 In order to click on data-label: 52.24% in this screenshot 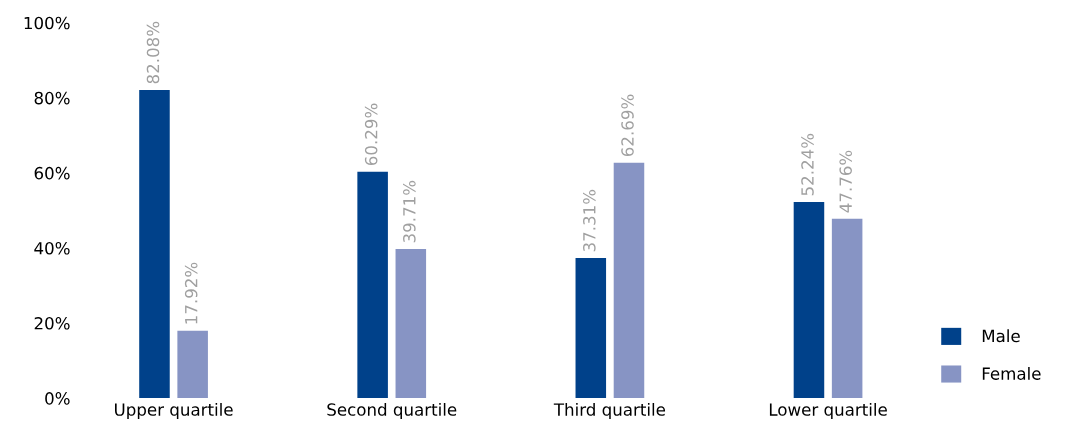, I will do `click(807, 164)`.